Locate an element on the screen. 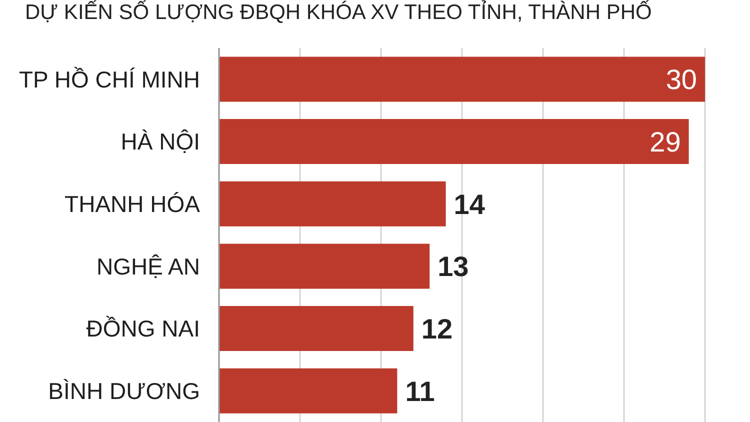 Image resolution: width=750 pixels, height=422 pixels. y-tick-label: BÌNH DƯƠNG is located at coordinates (124, 391).